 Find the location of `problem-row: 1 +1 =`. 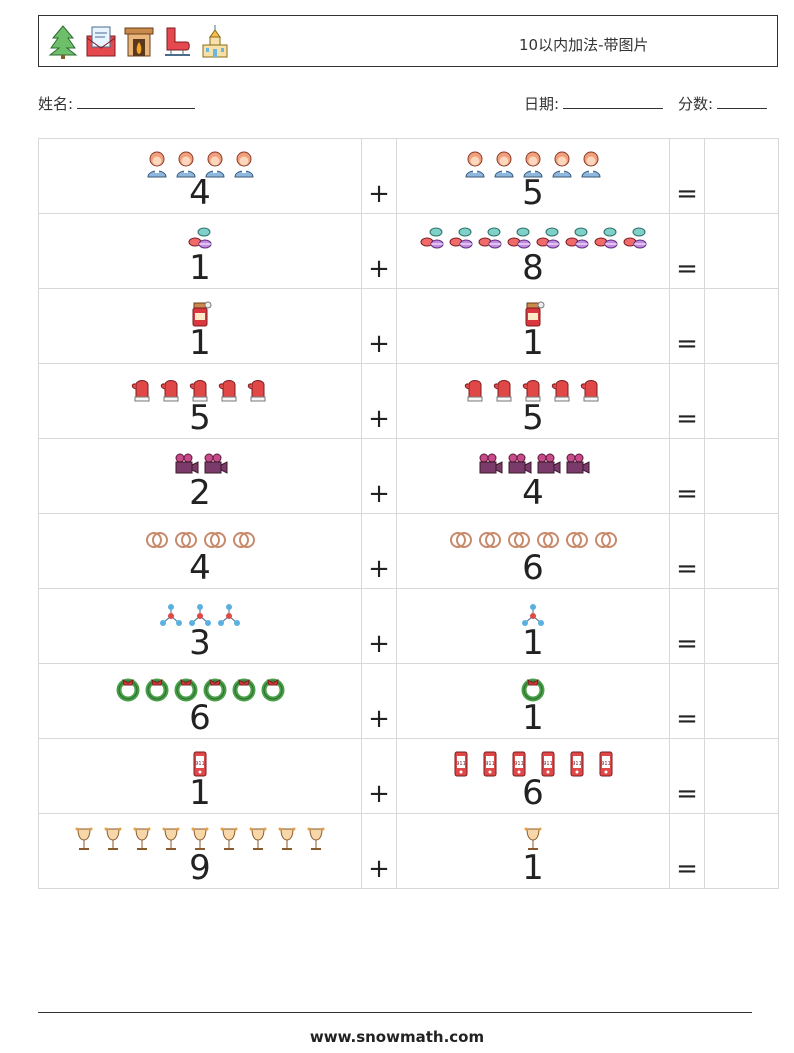

problem-row: 1 +1 = is located at coordinates (408, 326).